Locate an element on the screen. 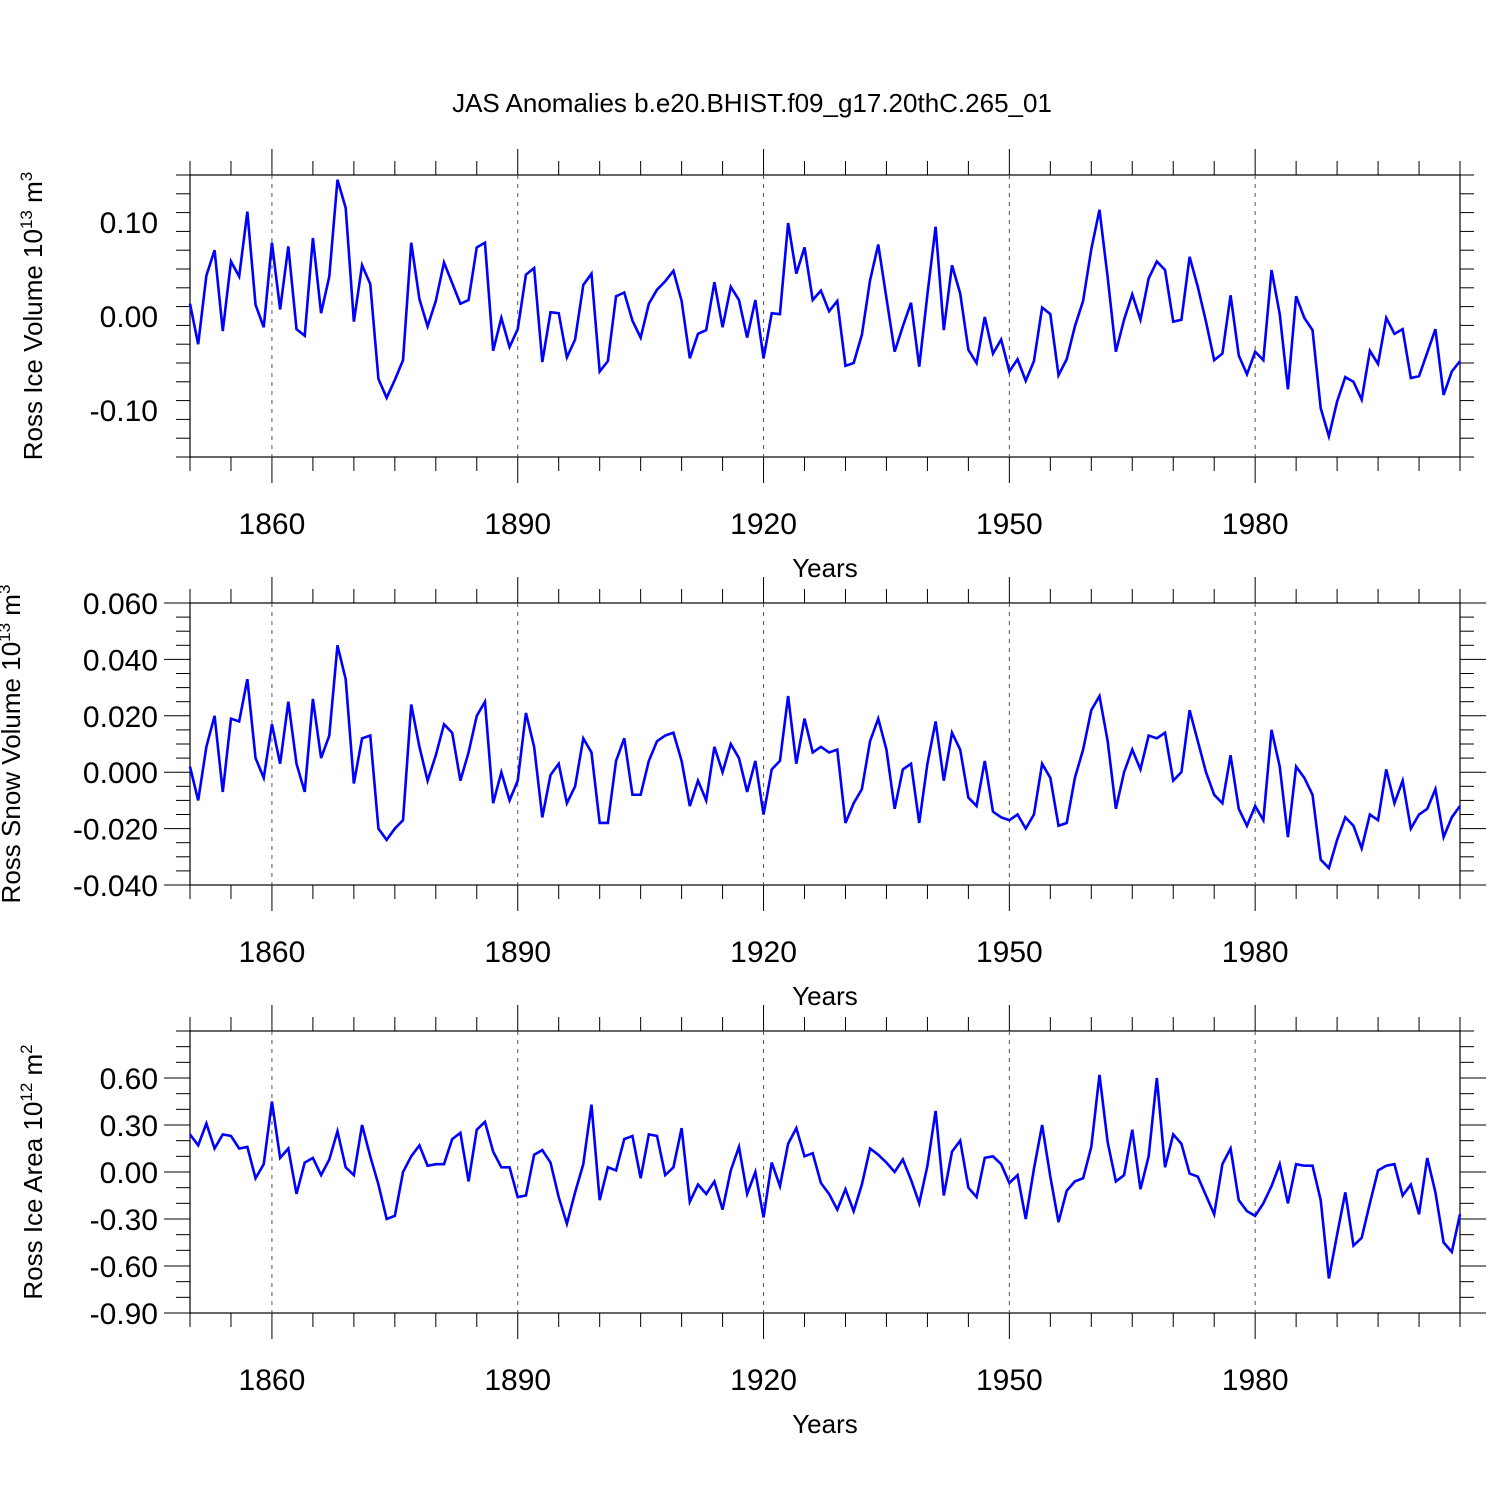 The height and width of the screenshot is (1505, 1500). y-tick-label: -0.90 is located at coordinates (124, 1314).